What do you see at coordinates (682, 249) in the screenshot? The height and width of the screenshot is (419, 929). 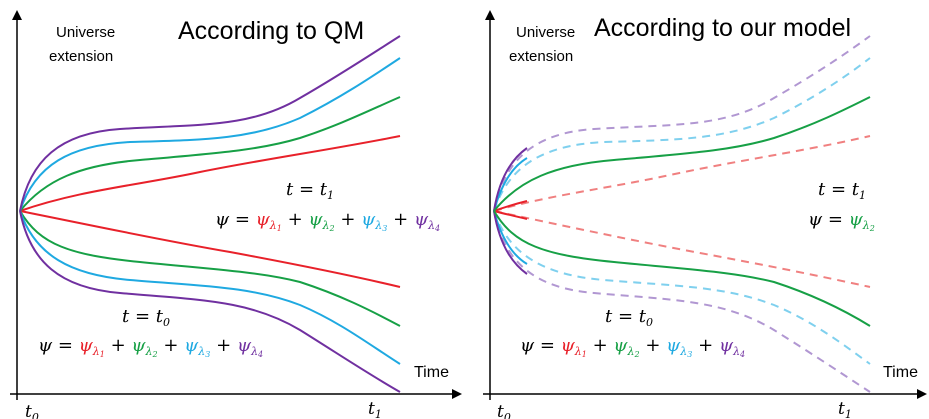 I see `curve-lambda1-lower-faded` at bounding box center [682, 249].